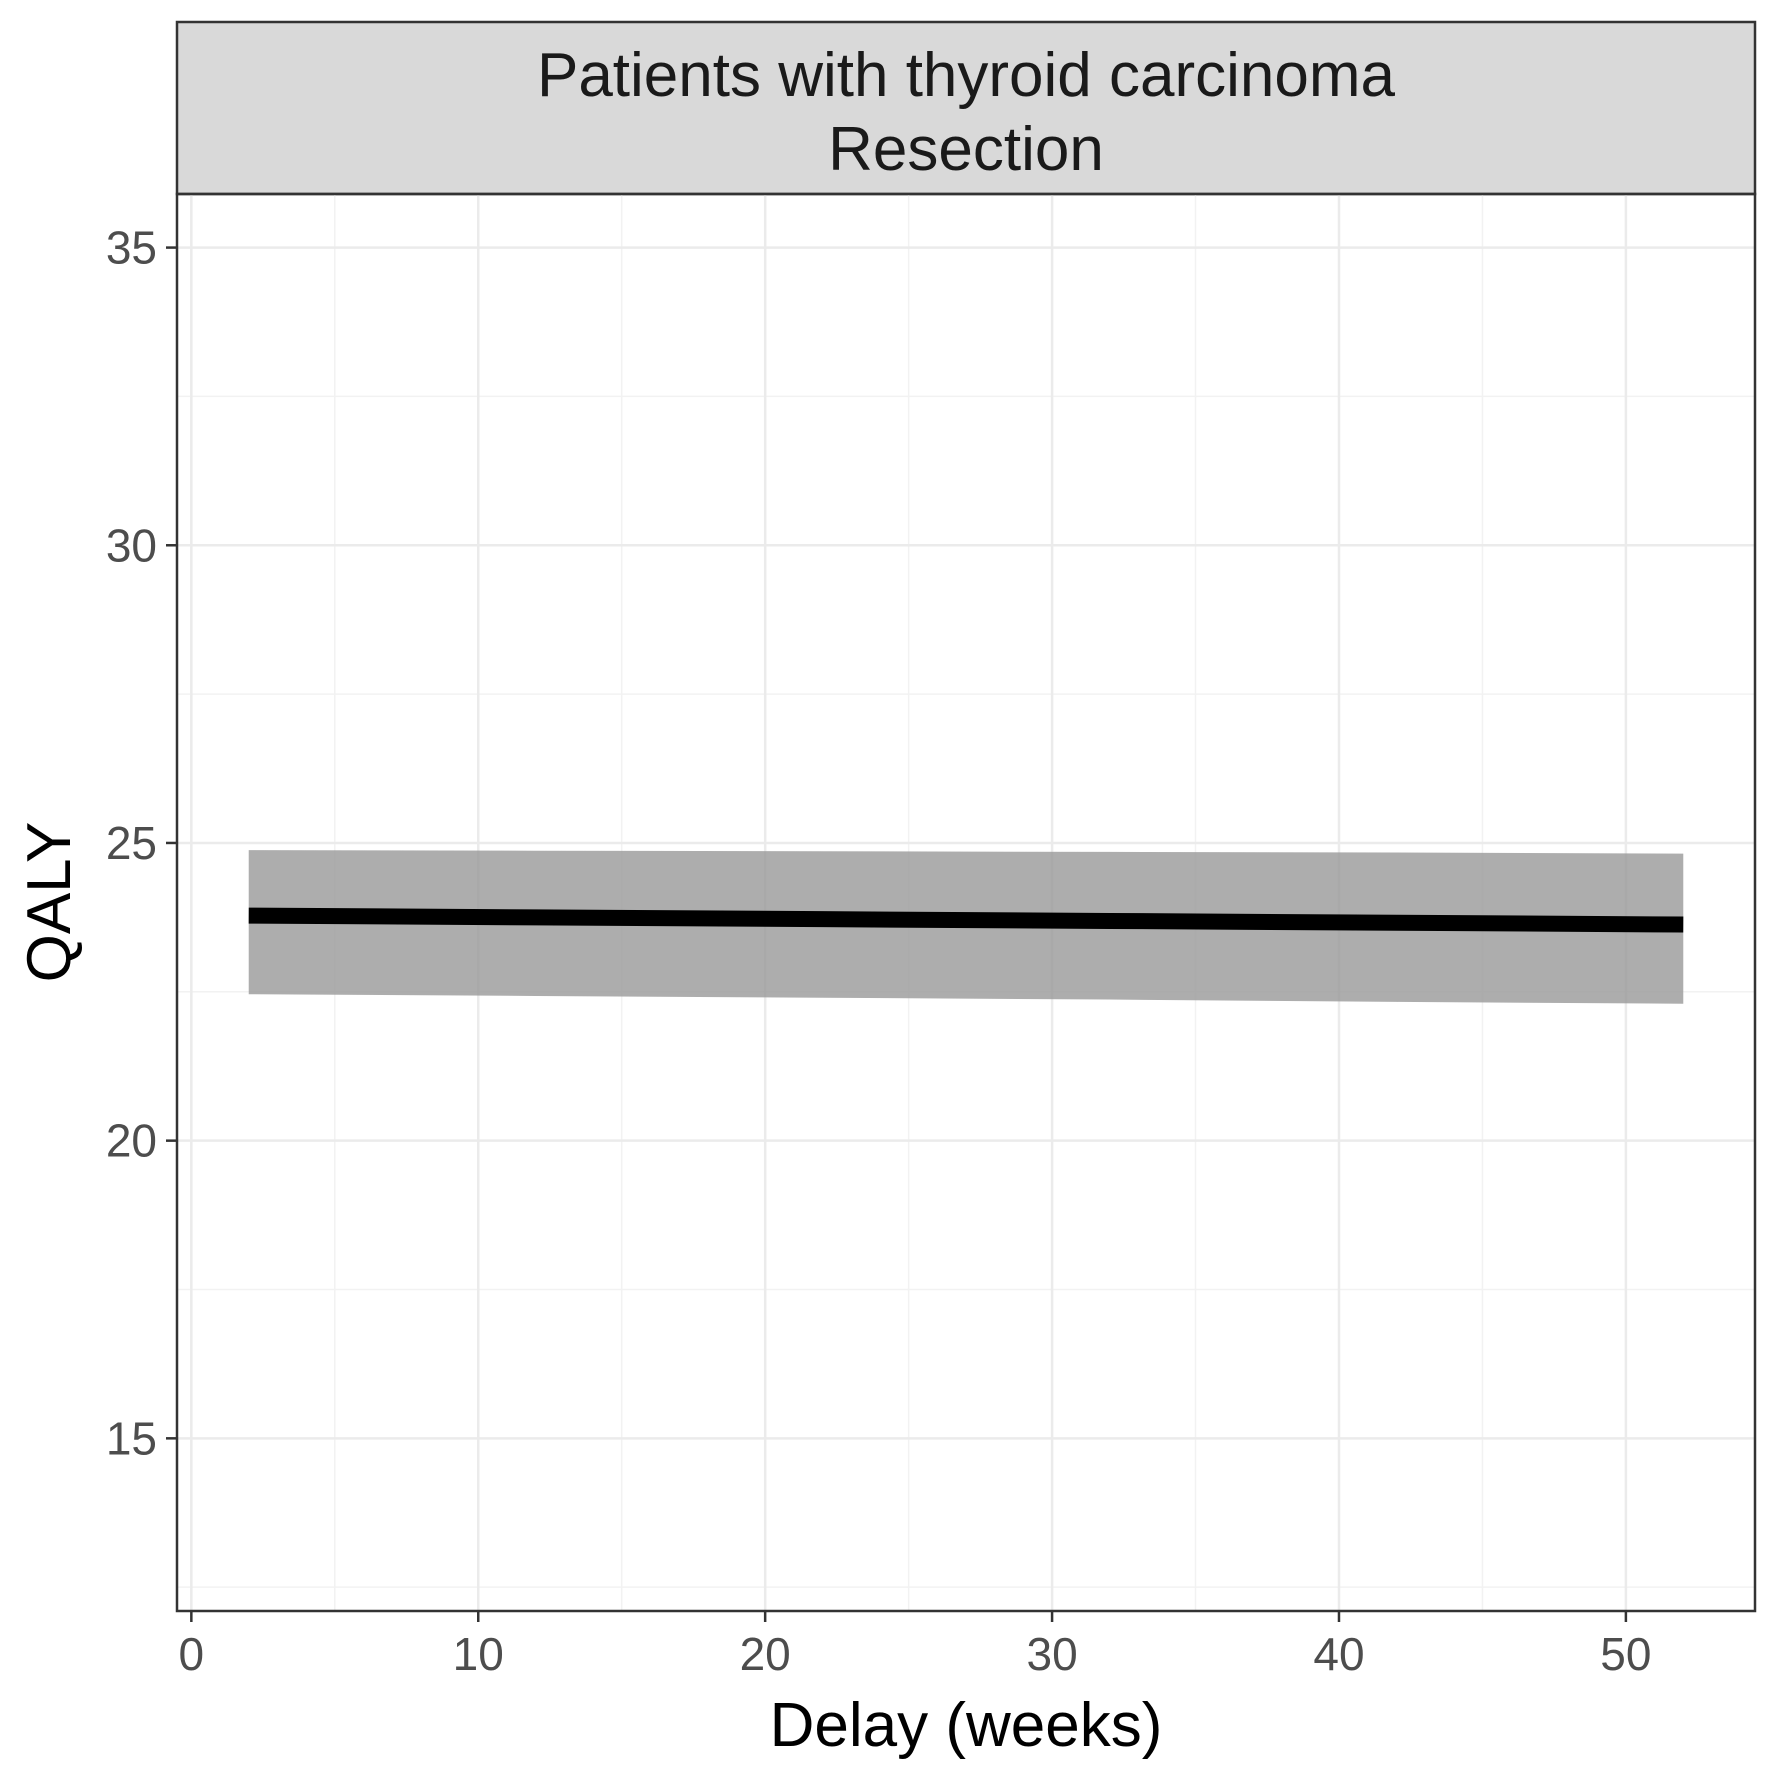 The image size is (1771, 1771). Describe the element at coordinates (915, 1645) in the screenshot. I see `x-axis-ticks: 0 10 20 30 40 50` at that location.